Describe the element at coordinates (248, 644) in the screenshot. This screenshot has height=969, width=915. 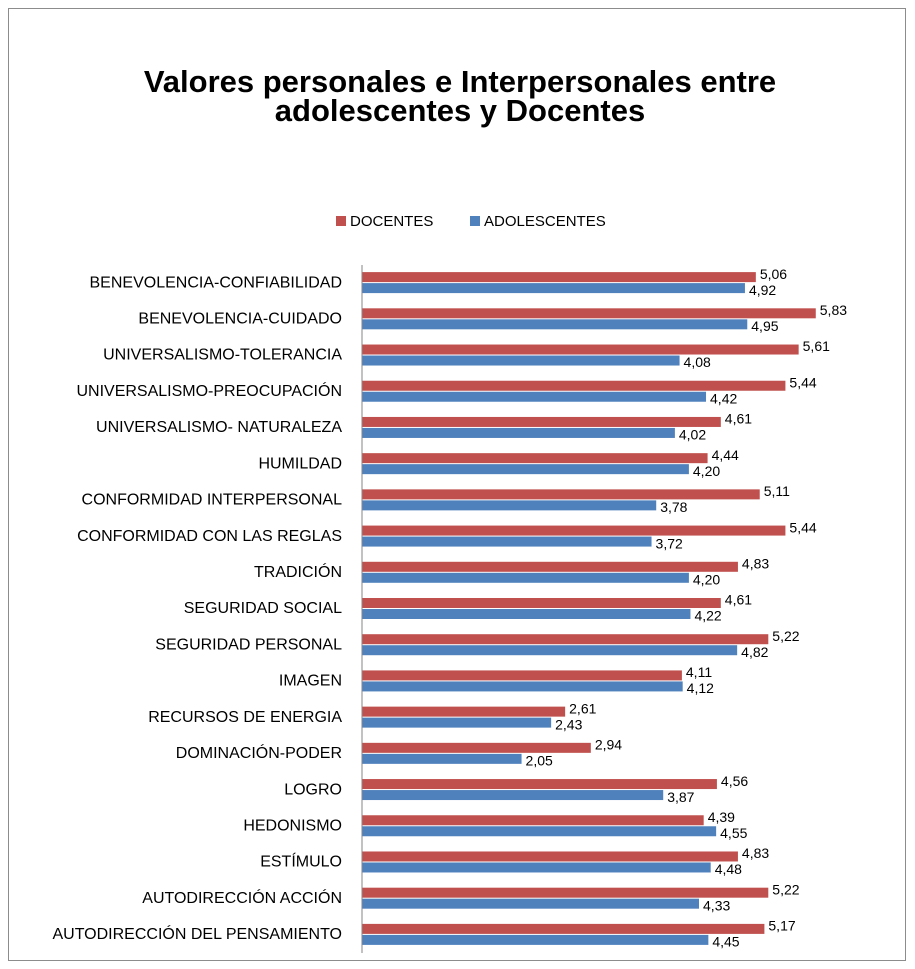
I see `y-tick-label: SEGURIDAD PERSONAL` at that location.